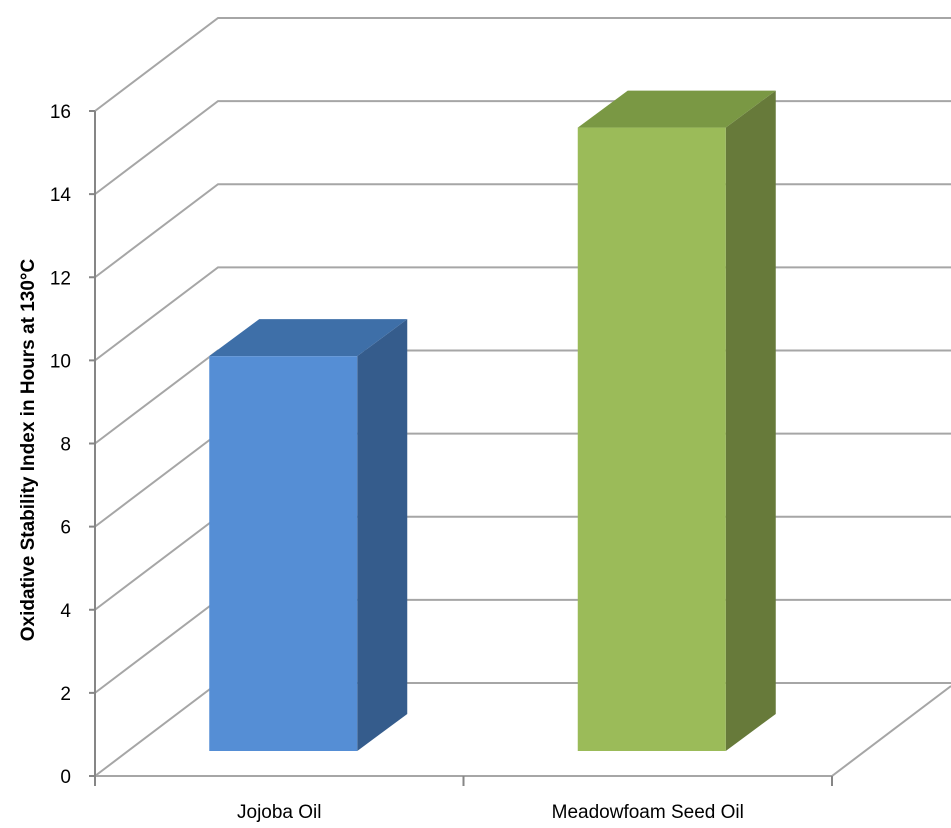  Describe the element at coordinates (65, 777) in the screenshot. I see `y-tick-label: 0` at that location.